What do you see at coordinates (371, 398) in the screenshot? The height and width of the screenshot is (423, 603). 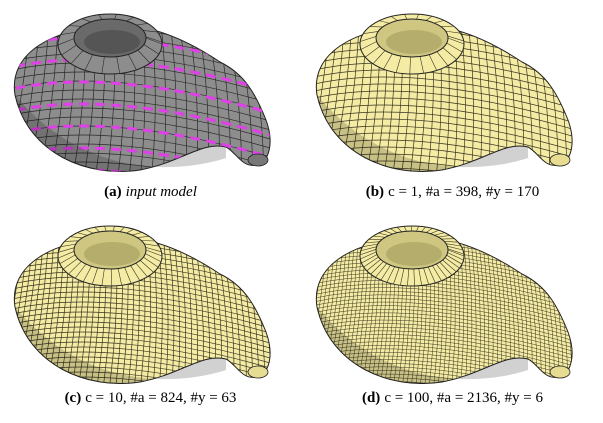 I see `caption-label: (d)` at bounding box center [371, 398].